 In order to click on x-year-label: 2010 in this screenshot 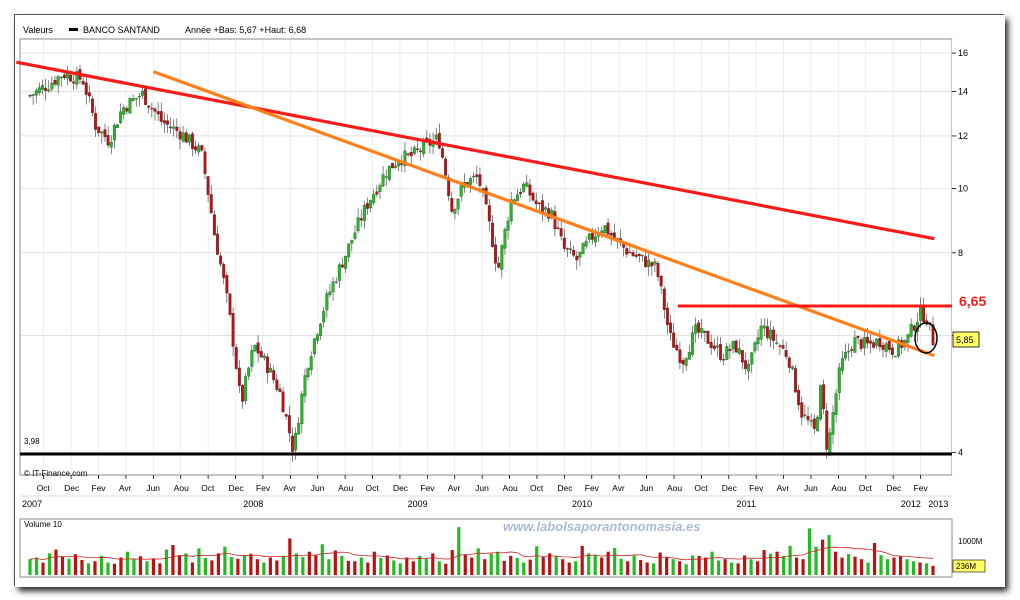, I will do `click(582, 504)`.